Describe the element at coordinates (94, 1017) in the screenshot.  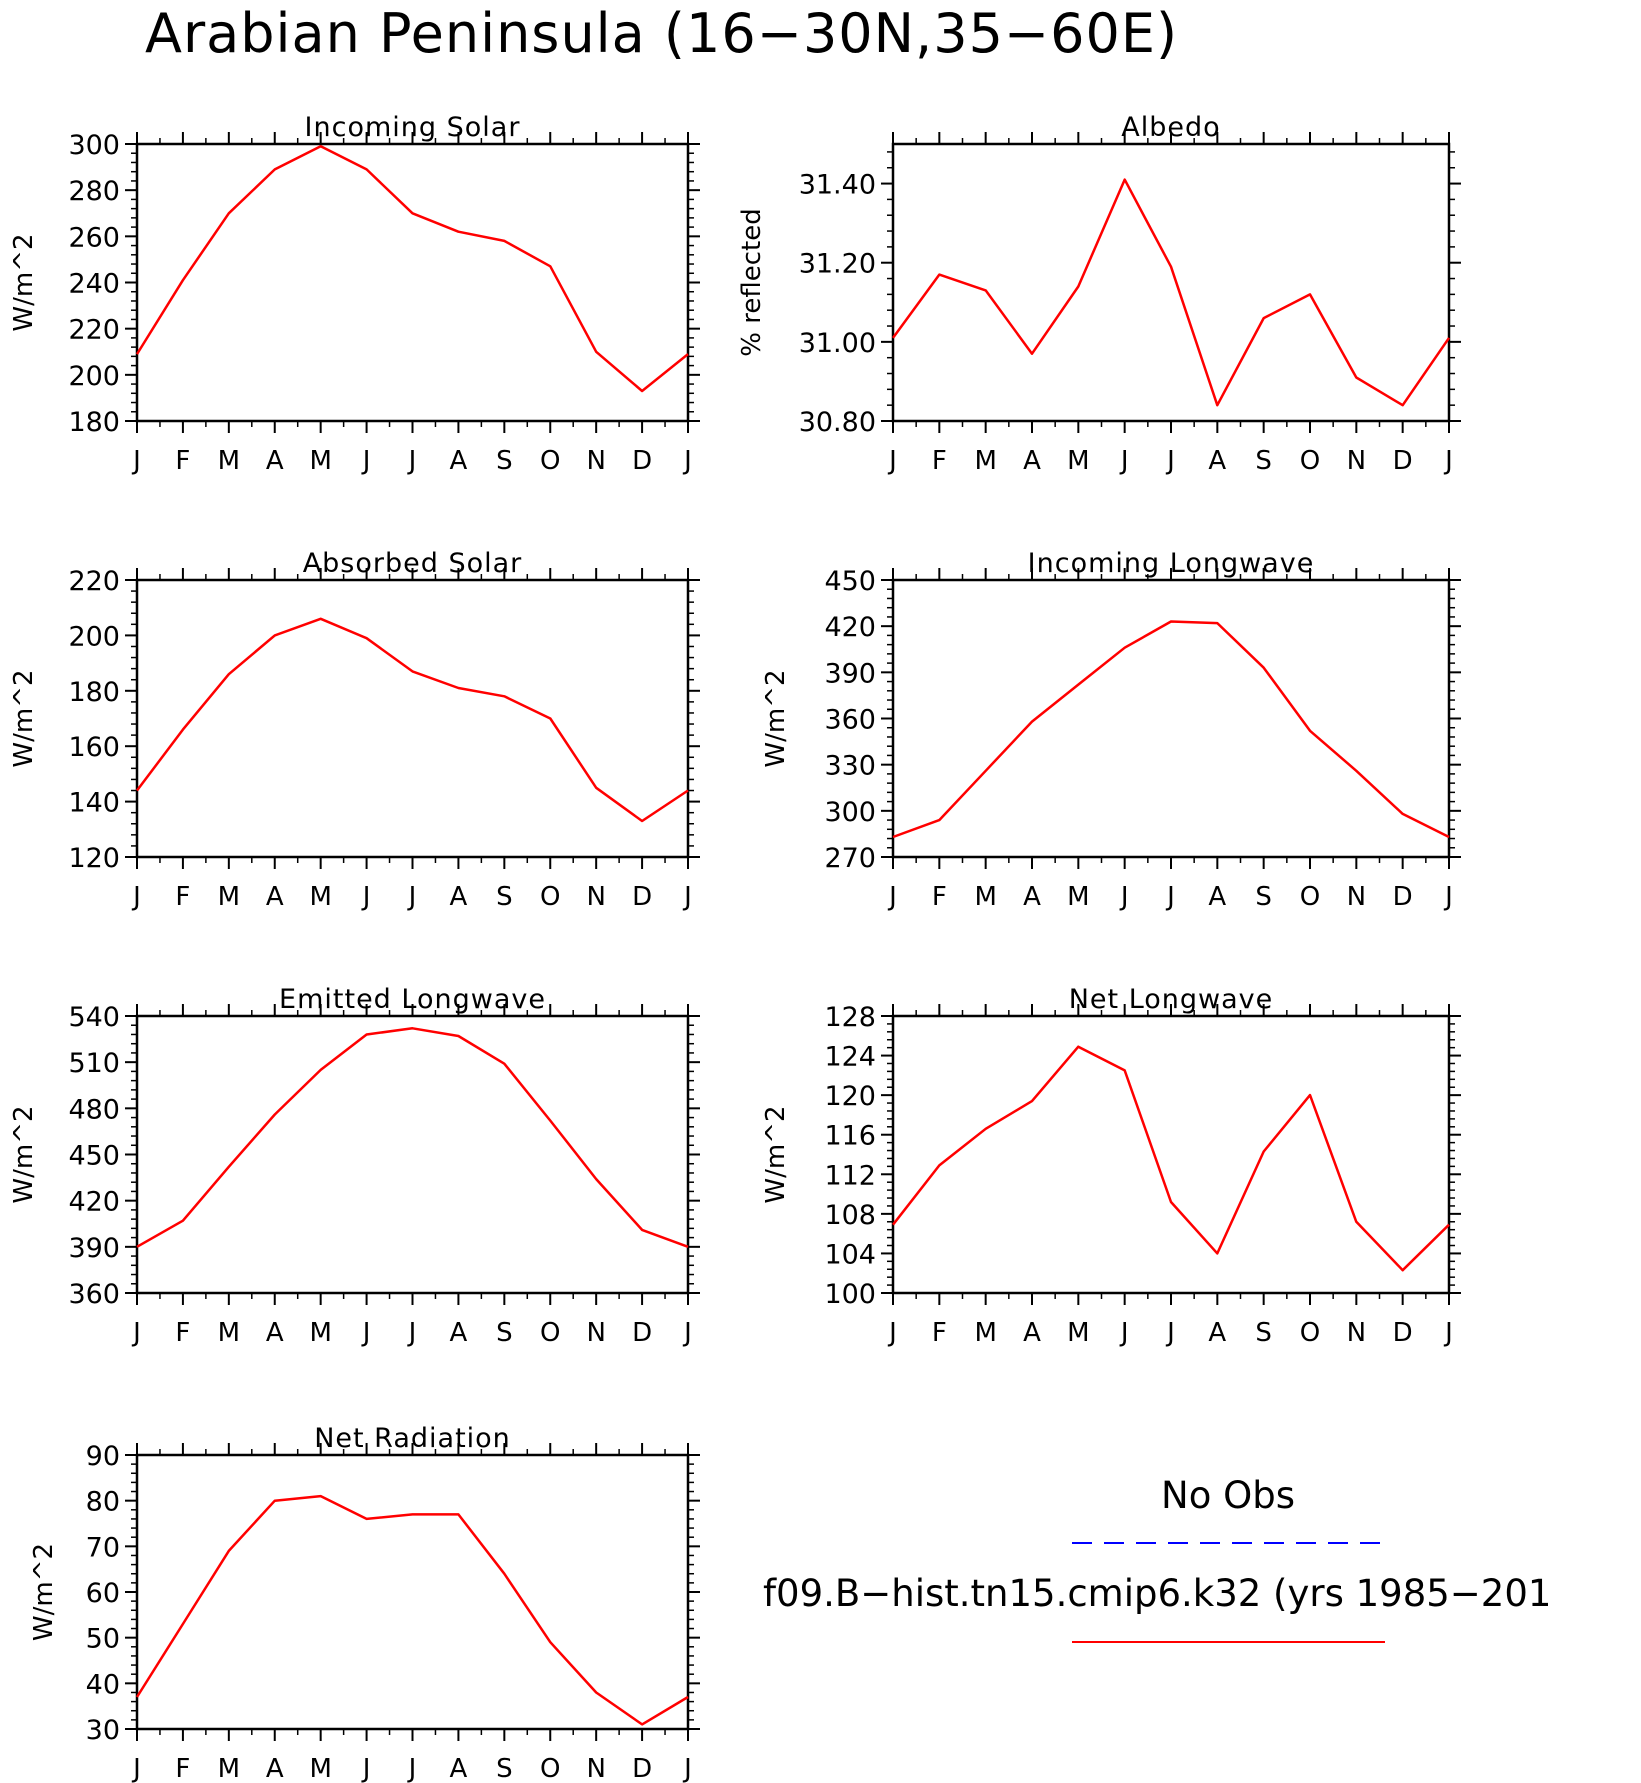
I see `y-tick-label: 540` at that location.